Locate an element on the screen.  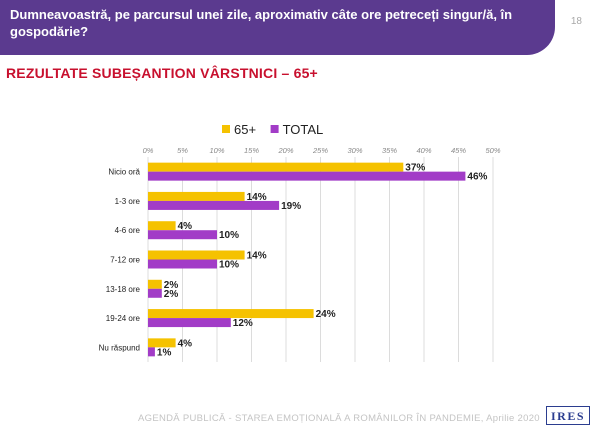
x-tick-label: 35% is located at coordinates (389, 150).